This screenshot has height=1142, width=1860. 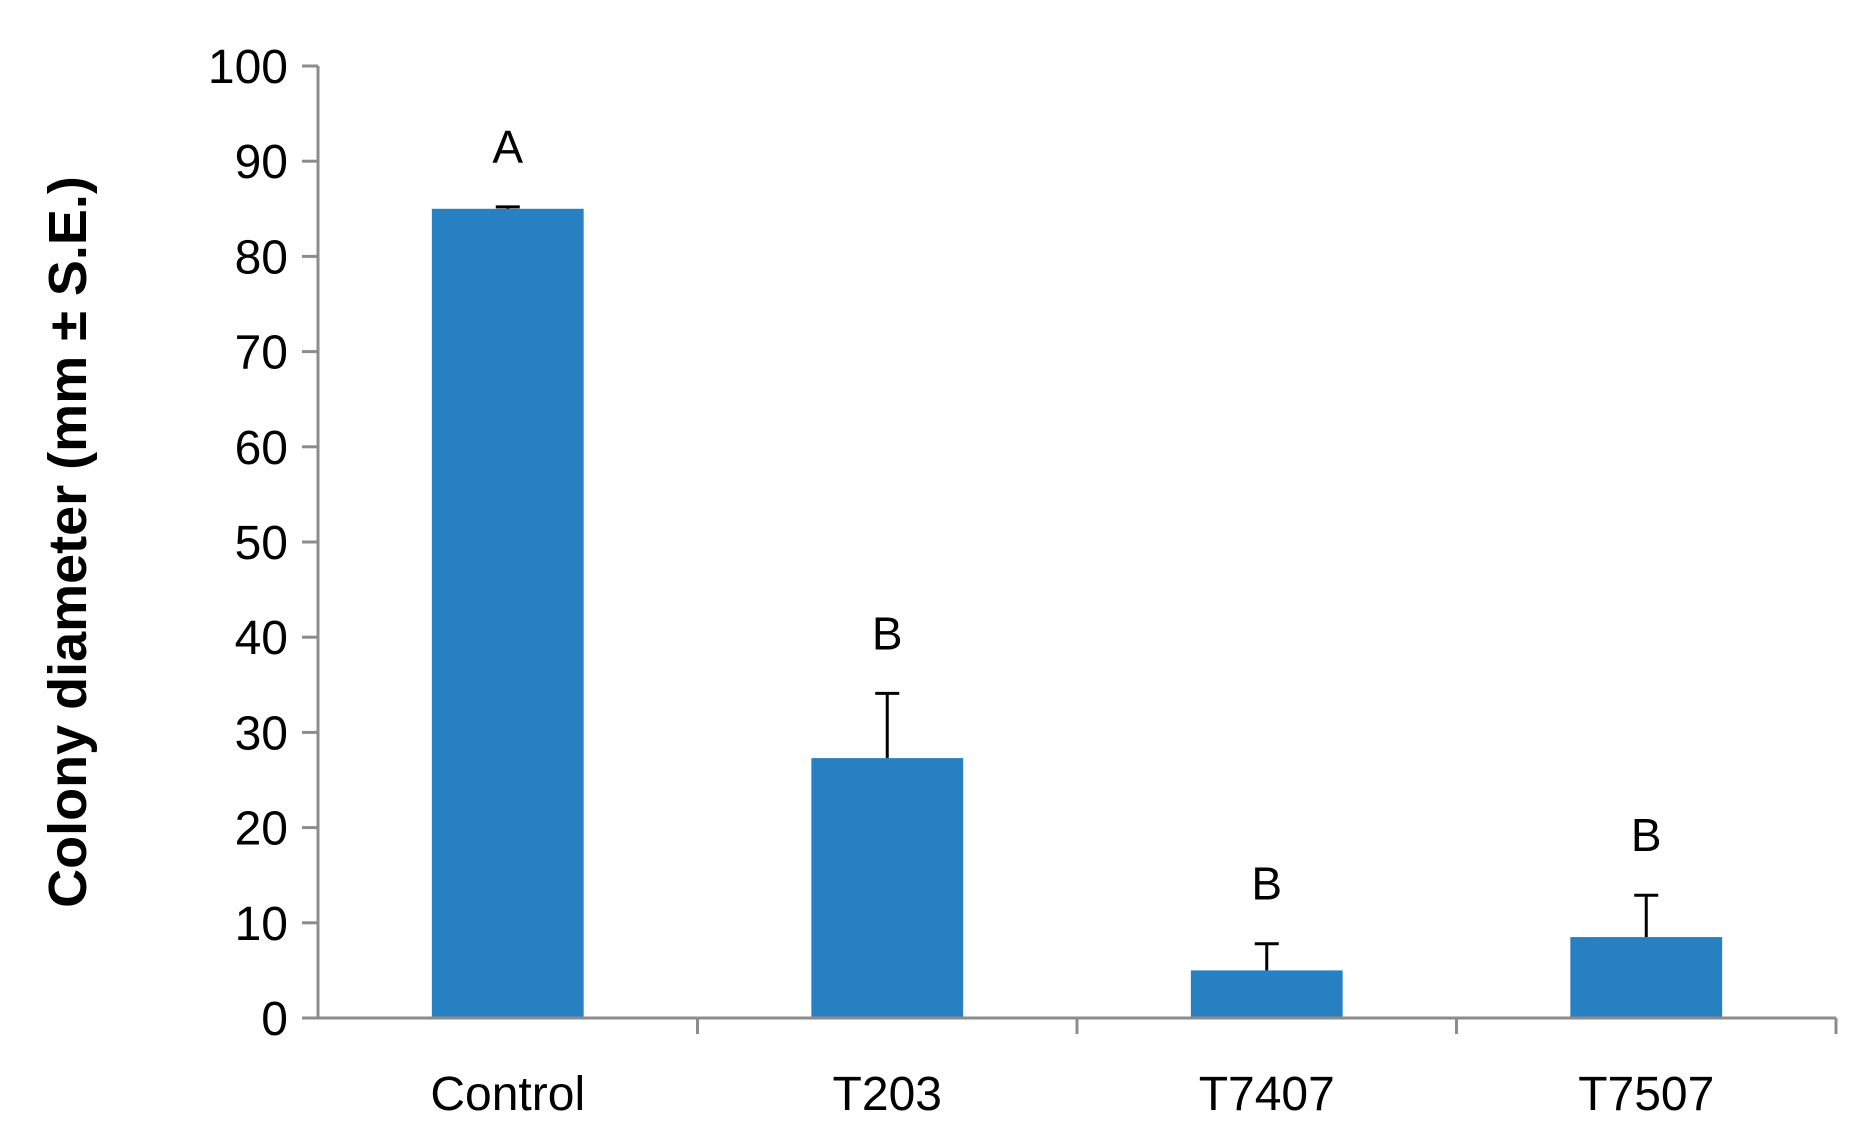 I want to click on y-tick-group: 0 10 20 30 40 50 60 70 80 90 100, so click(x=263, y=543).